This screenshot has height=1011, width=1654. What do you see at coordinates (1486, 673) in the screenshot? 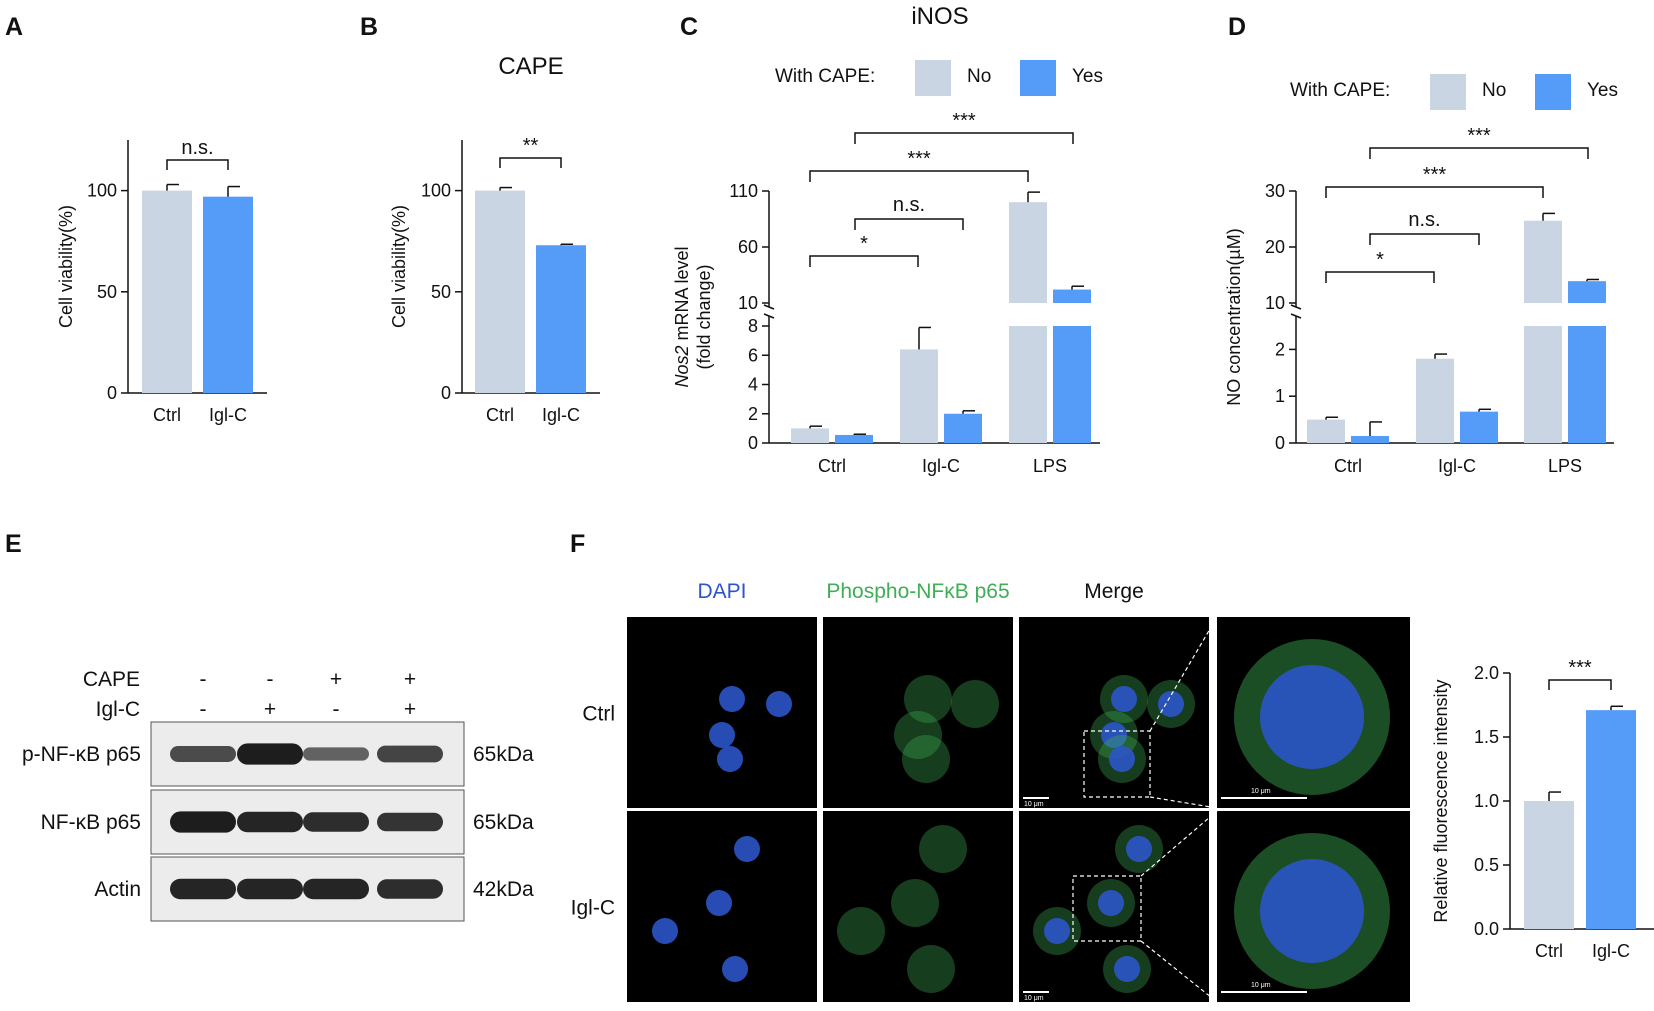
I see `y-tick-label: 2.0` at bounding box center [1486, 673].